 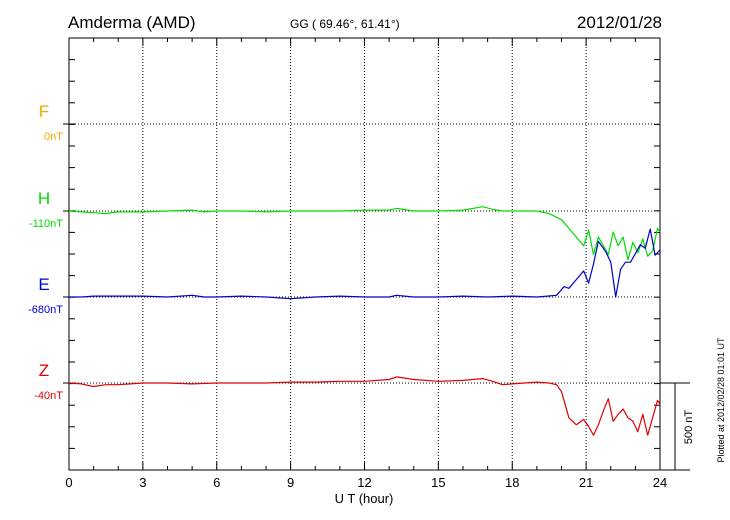 I want to click on x-tick-label: 0, so click(x=68, y=482).